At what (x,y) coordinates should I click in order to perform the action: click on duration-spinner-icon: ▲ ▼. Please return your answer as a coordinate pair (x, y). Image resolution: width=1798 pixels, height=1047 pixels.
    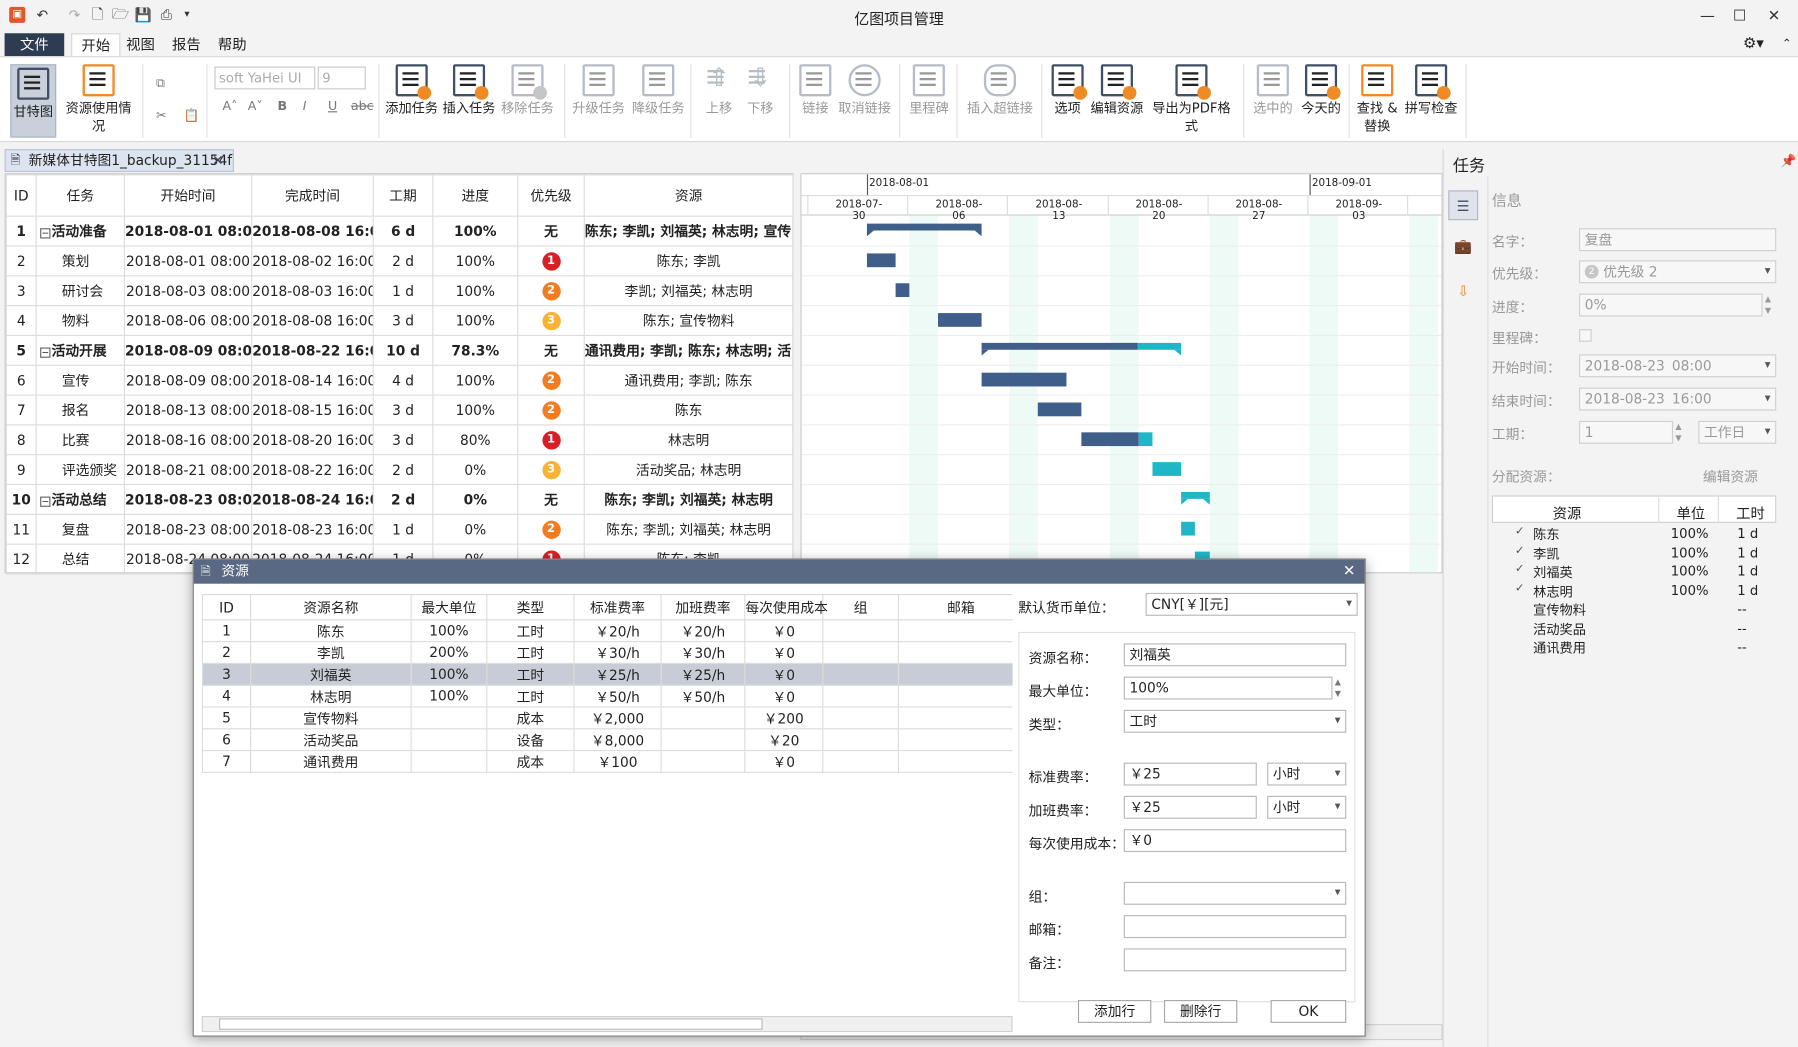
    Looking at the image, I should click on (1678, 432).